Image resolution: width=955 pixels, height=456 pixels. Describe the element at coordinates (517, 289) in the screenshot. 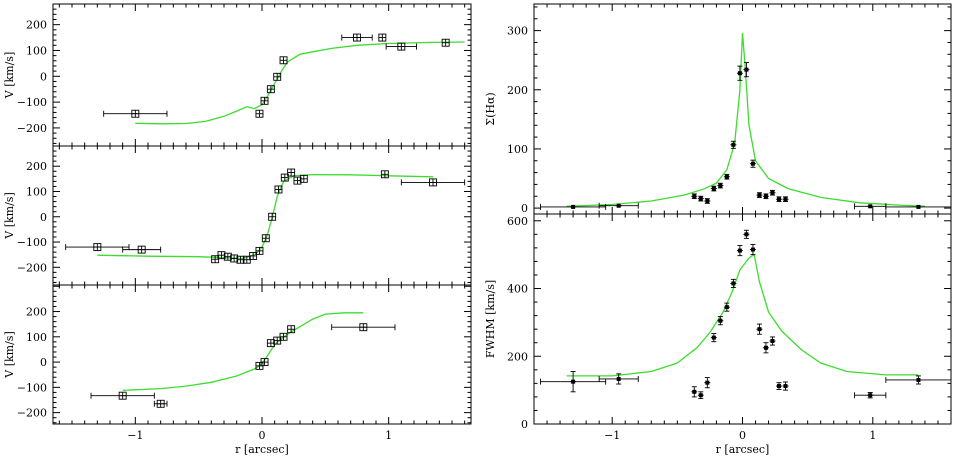

I see `y-tick-label: 400` at that location.